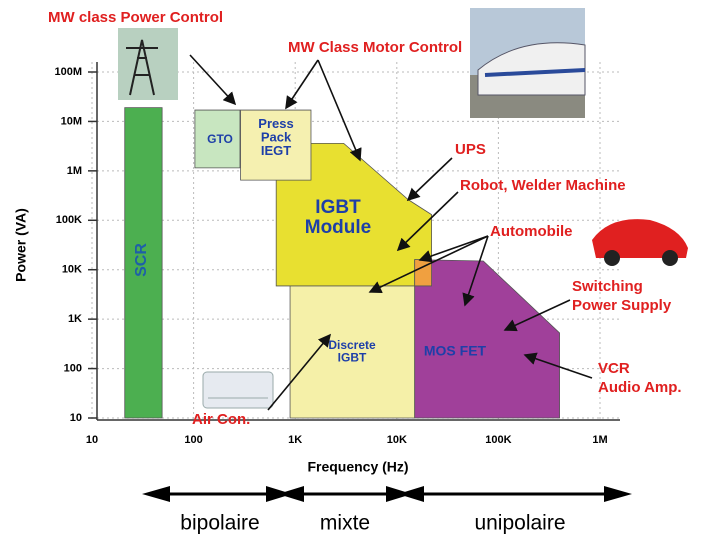 This screenshot has height=541, width=705. What do you see at coordinates (640, 387) in the screenshot?
I see `annotation: Audio Amp.` at bounding box center [640, 387].